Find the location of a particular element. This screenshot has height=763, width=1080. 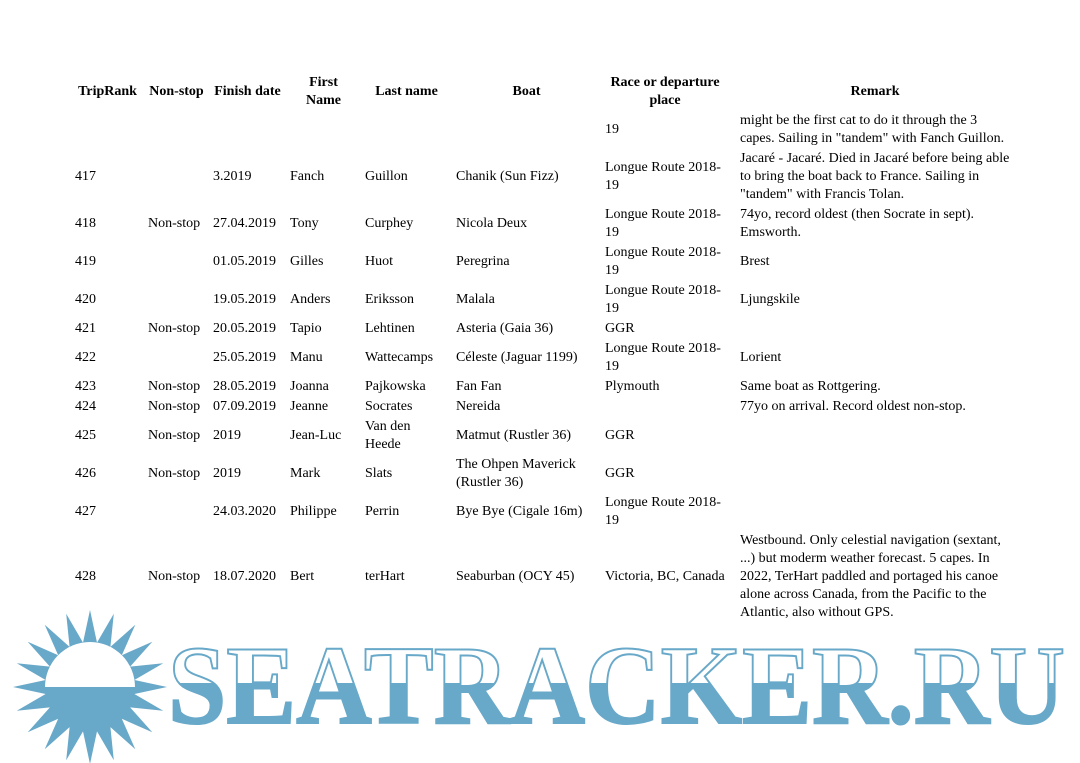

sun-lower-disc is located at coordinates (90, 709).